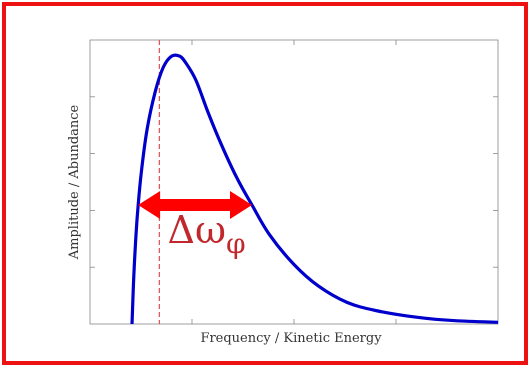 This screenshot has height=367, width=530. I want to click on x-axis-label: Frequency / Kinetic Energy, so click(291, 338).